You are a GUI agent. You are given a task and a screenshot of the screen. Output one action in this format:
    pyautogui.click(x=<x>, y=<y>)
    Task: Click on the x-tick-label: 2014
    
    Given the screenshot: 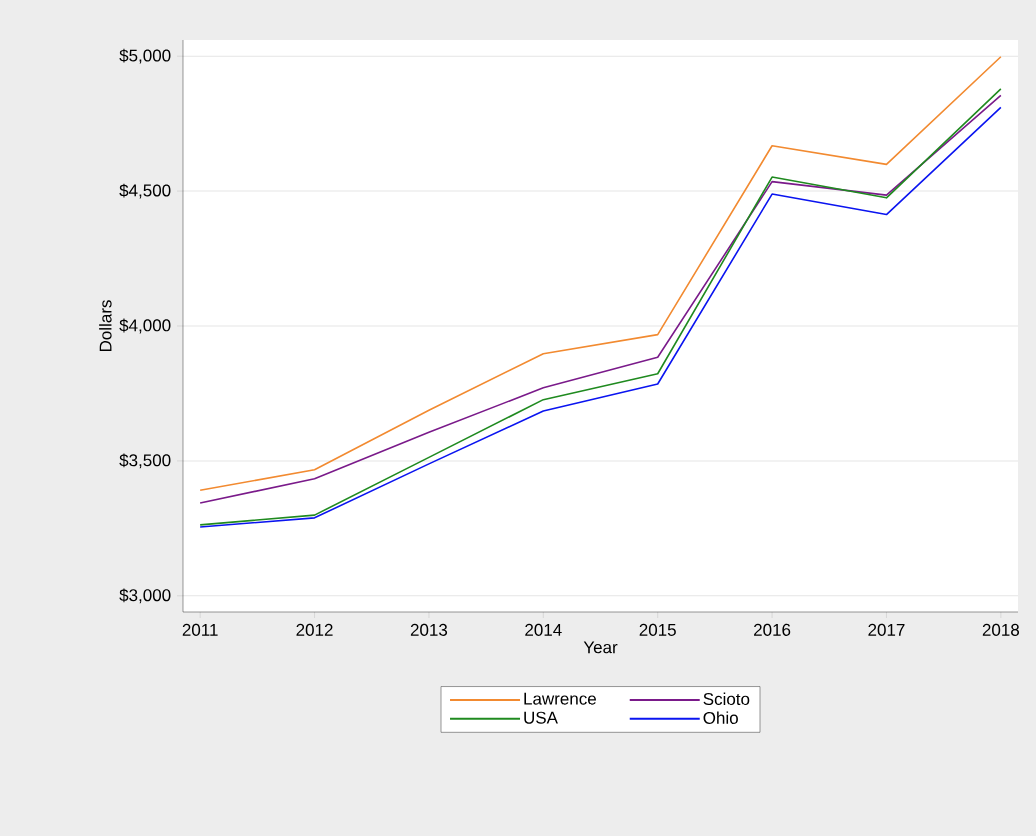 What is the action you would take?
    pyautogui.click(x=543, y=629)
    